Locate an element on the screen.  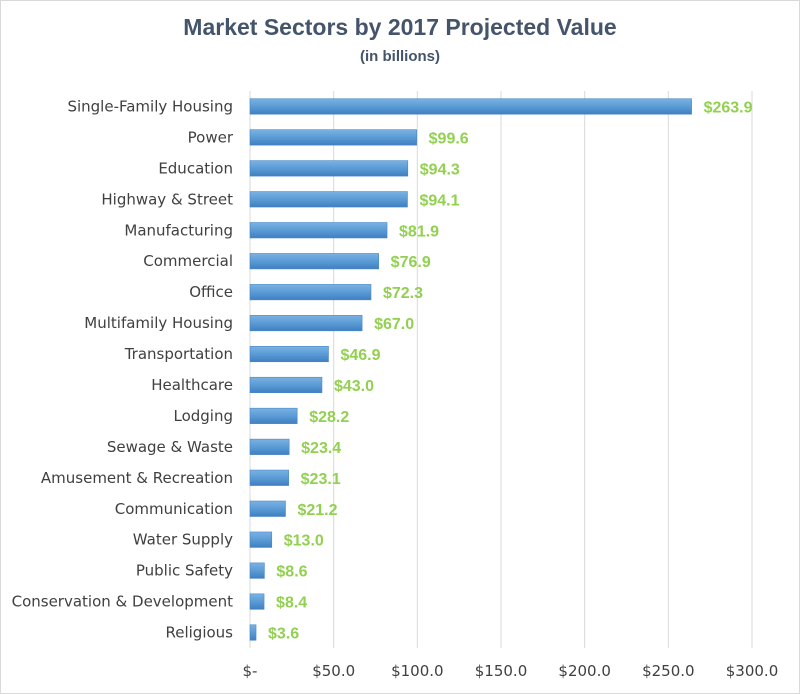
data-label: $3.6 is located at coordinates (283, 634).